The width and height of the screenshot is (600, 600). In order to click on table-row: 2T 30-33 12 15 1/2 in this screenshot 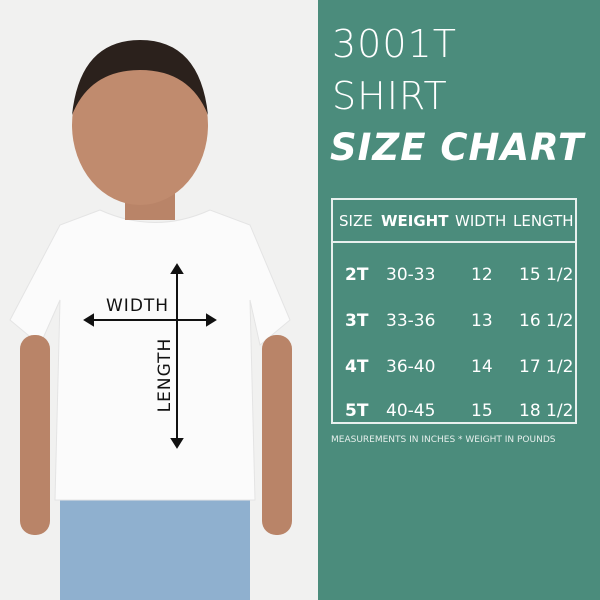, I will do `click(454, 280)`.